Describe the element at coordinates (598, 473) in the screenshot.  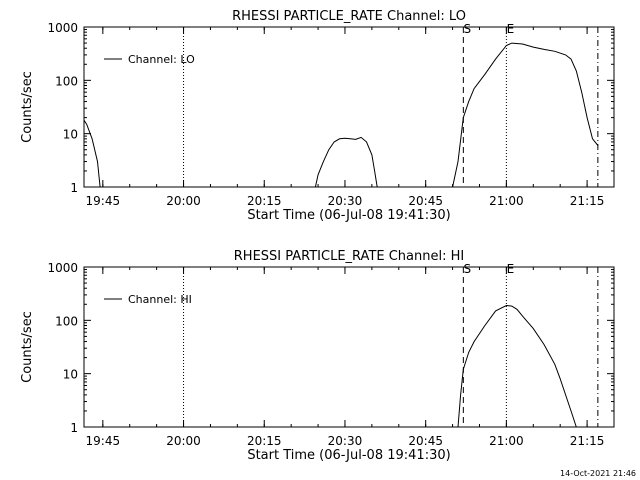
I see `timestamp: 14-Oct-2021 21:46` at that location.